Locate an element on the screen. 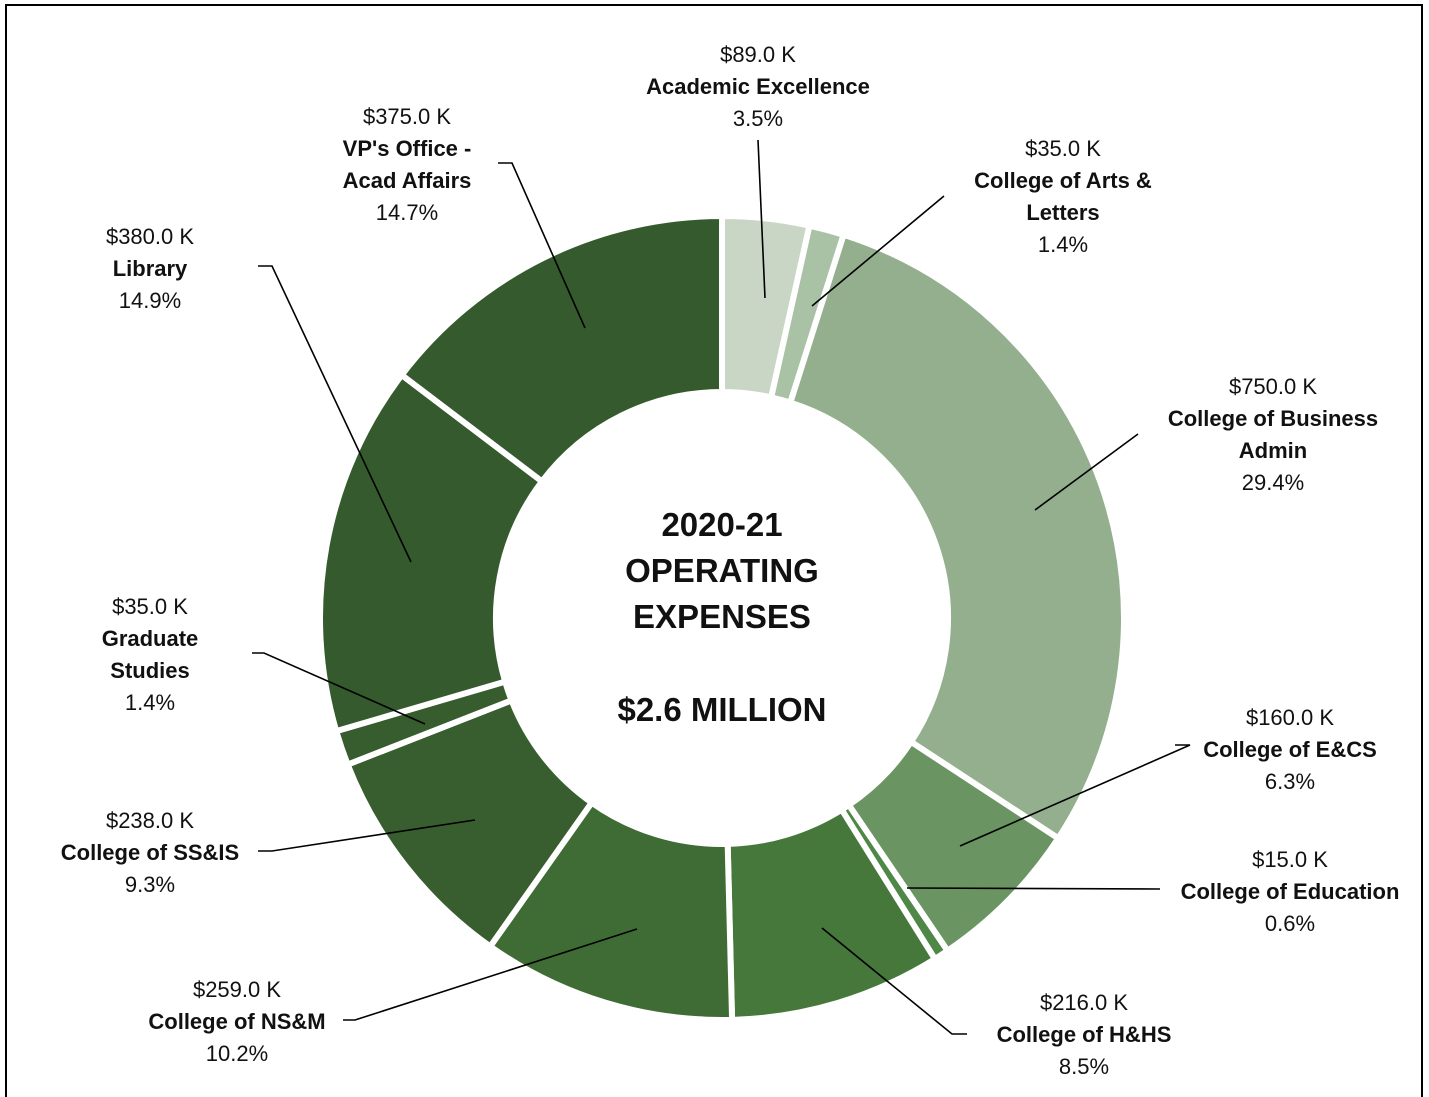 The image size is (1429, 1097). slice-amount-label-7: $238.0 K is located at coordinates (150, 820).